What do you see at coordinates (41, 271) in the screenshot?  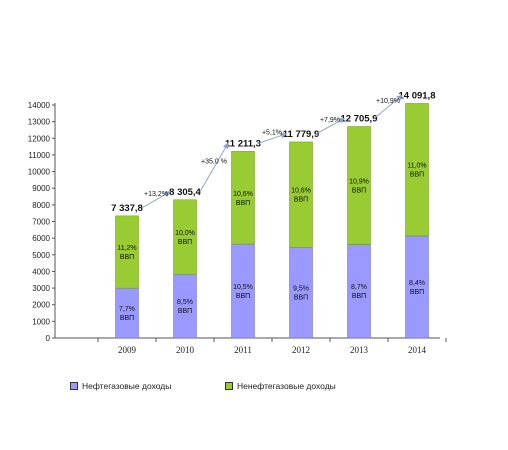 I see `y-tick-label: 4000` at bounding box center [41, 271].